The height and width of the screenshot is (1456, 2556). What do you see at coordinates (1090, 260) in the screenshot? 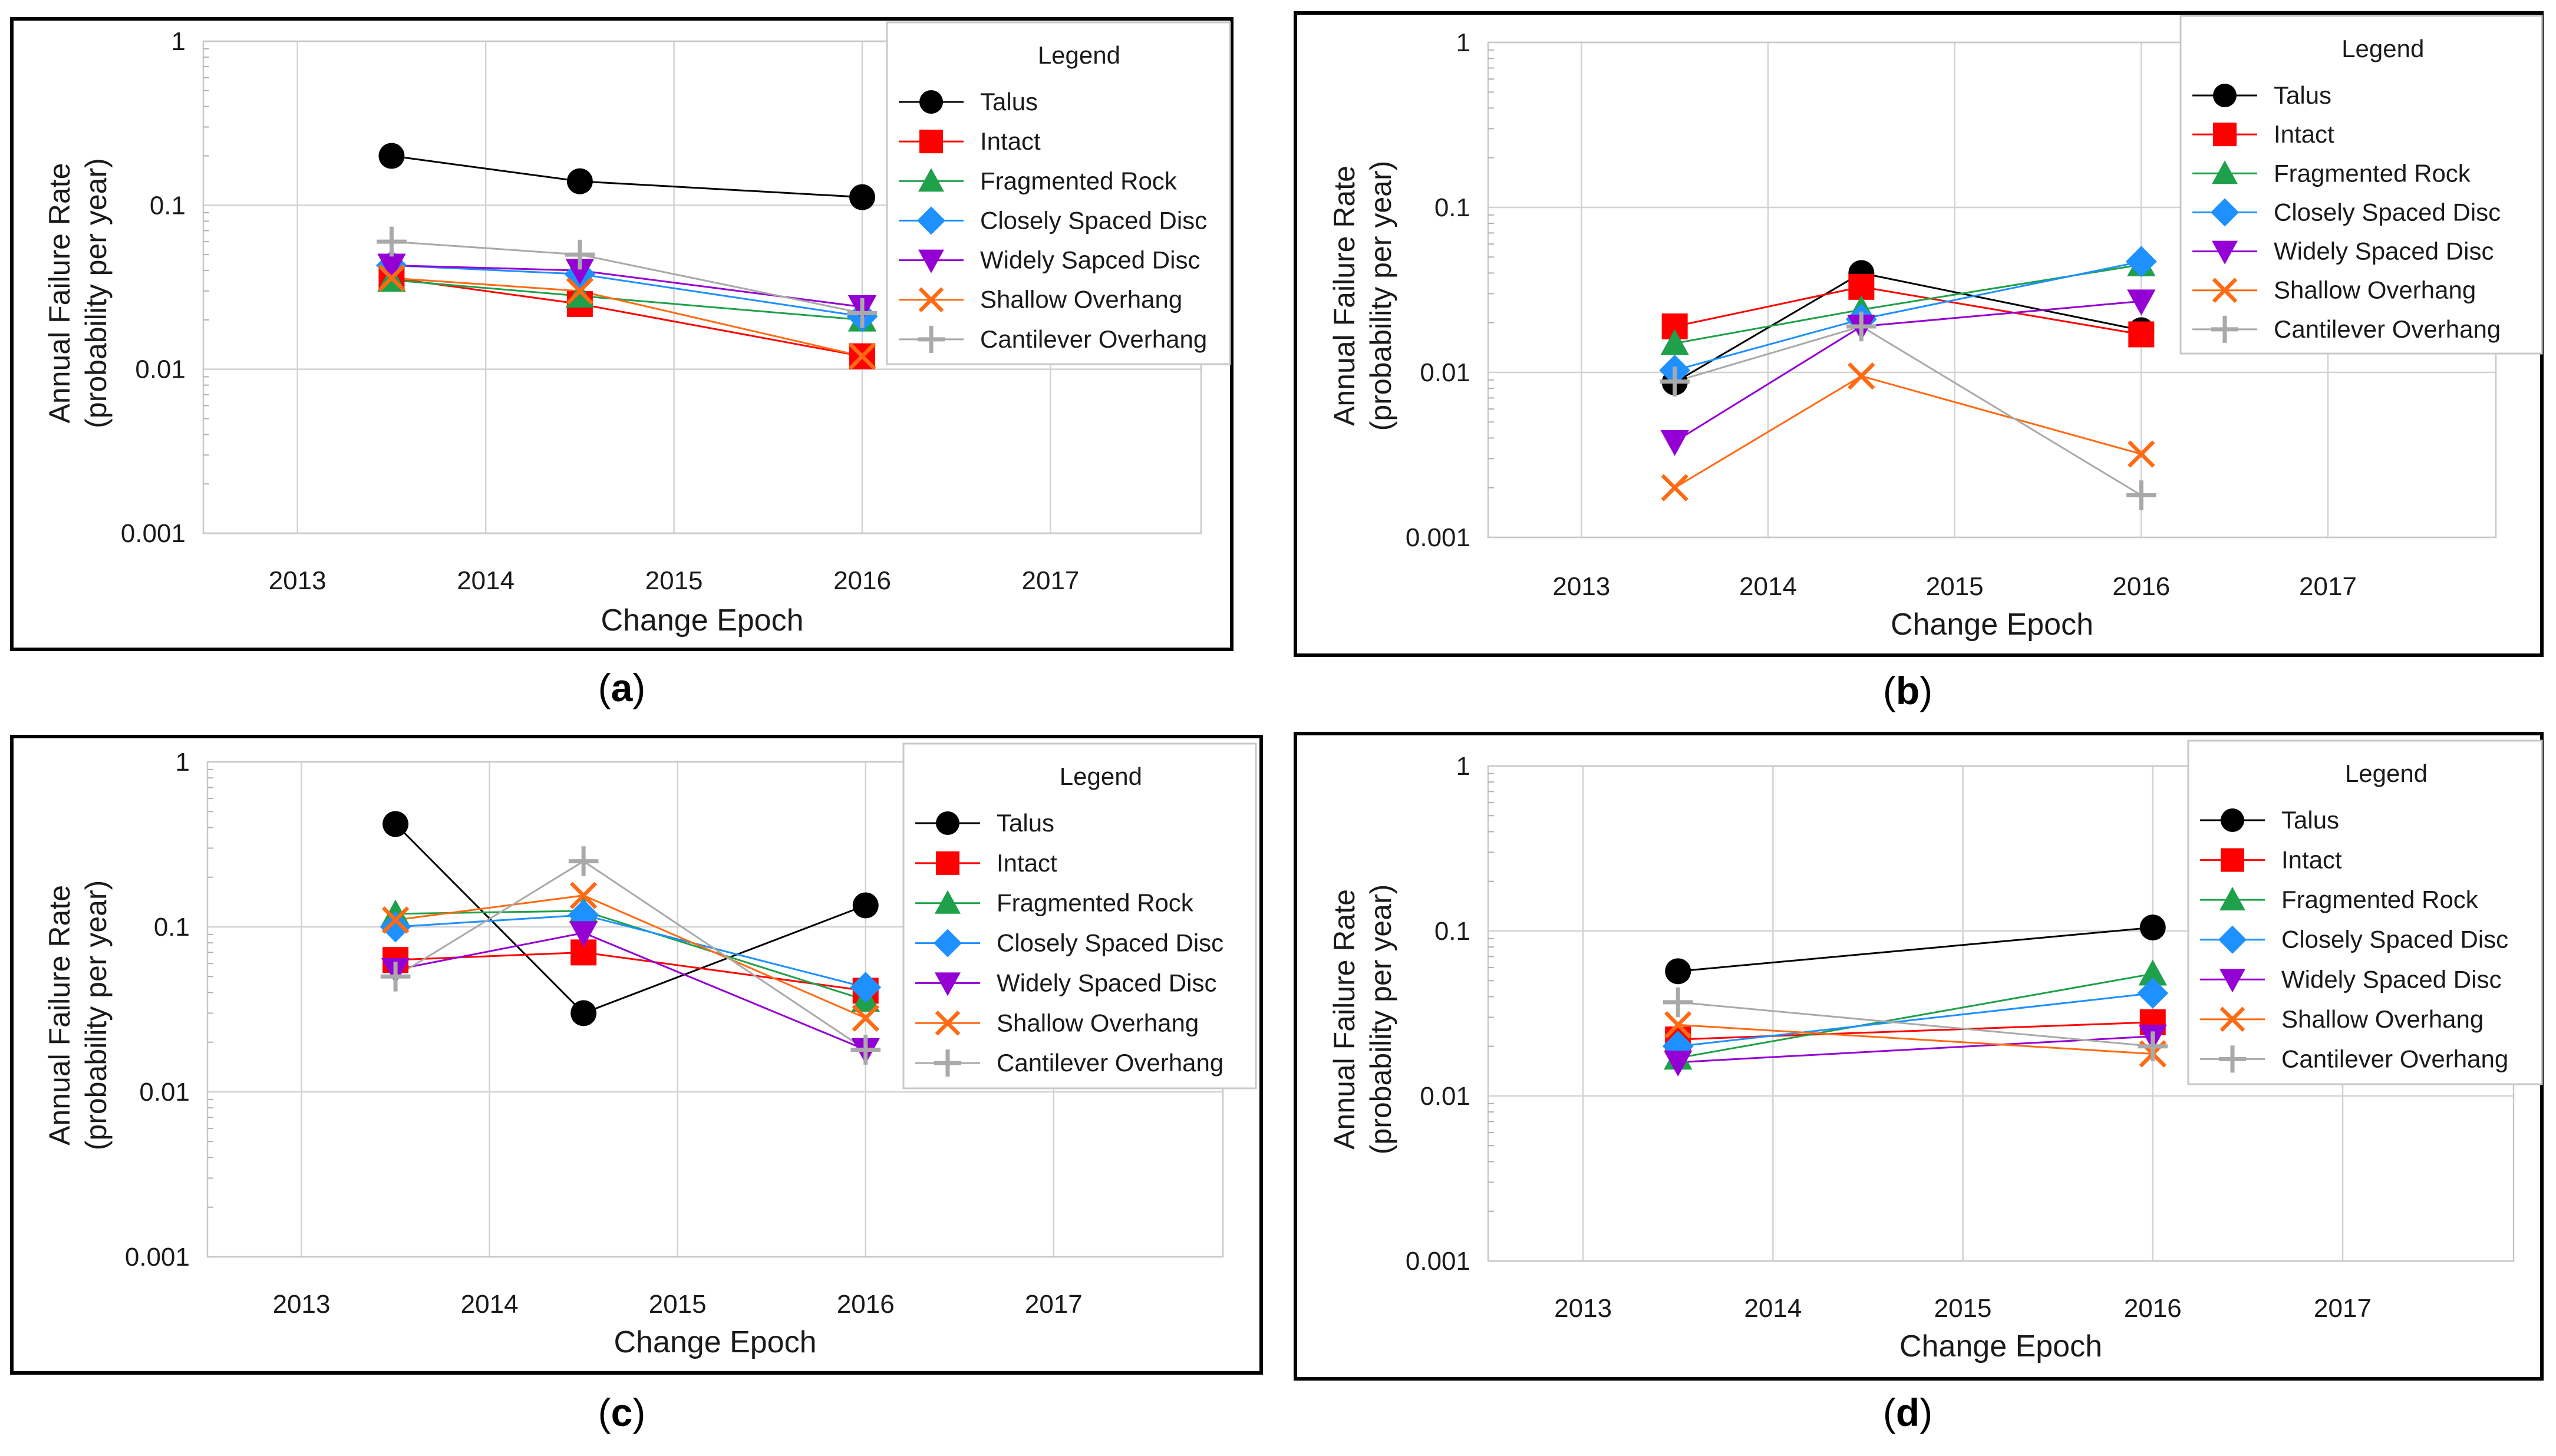
I see `legend-label: Widely Sapced Disc` at bounding box center [1090, 260].